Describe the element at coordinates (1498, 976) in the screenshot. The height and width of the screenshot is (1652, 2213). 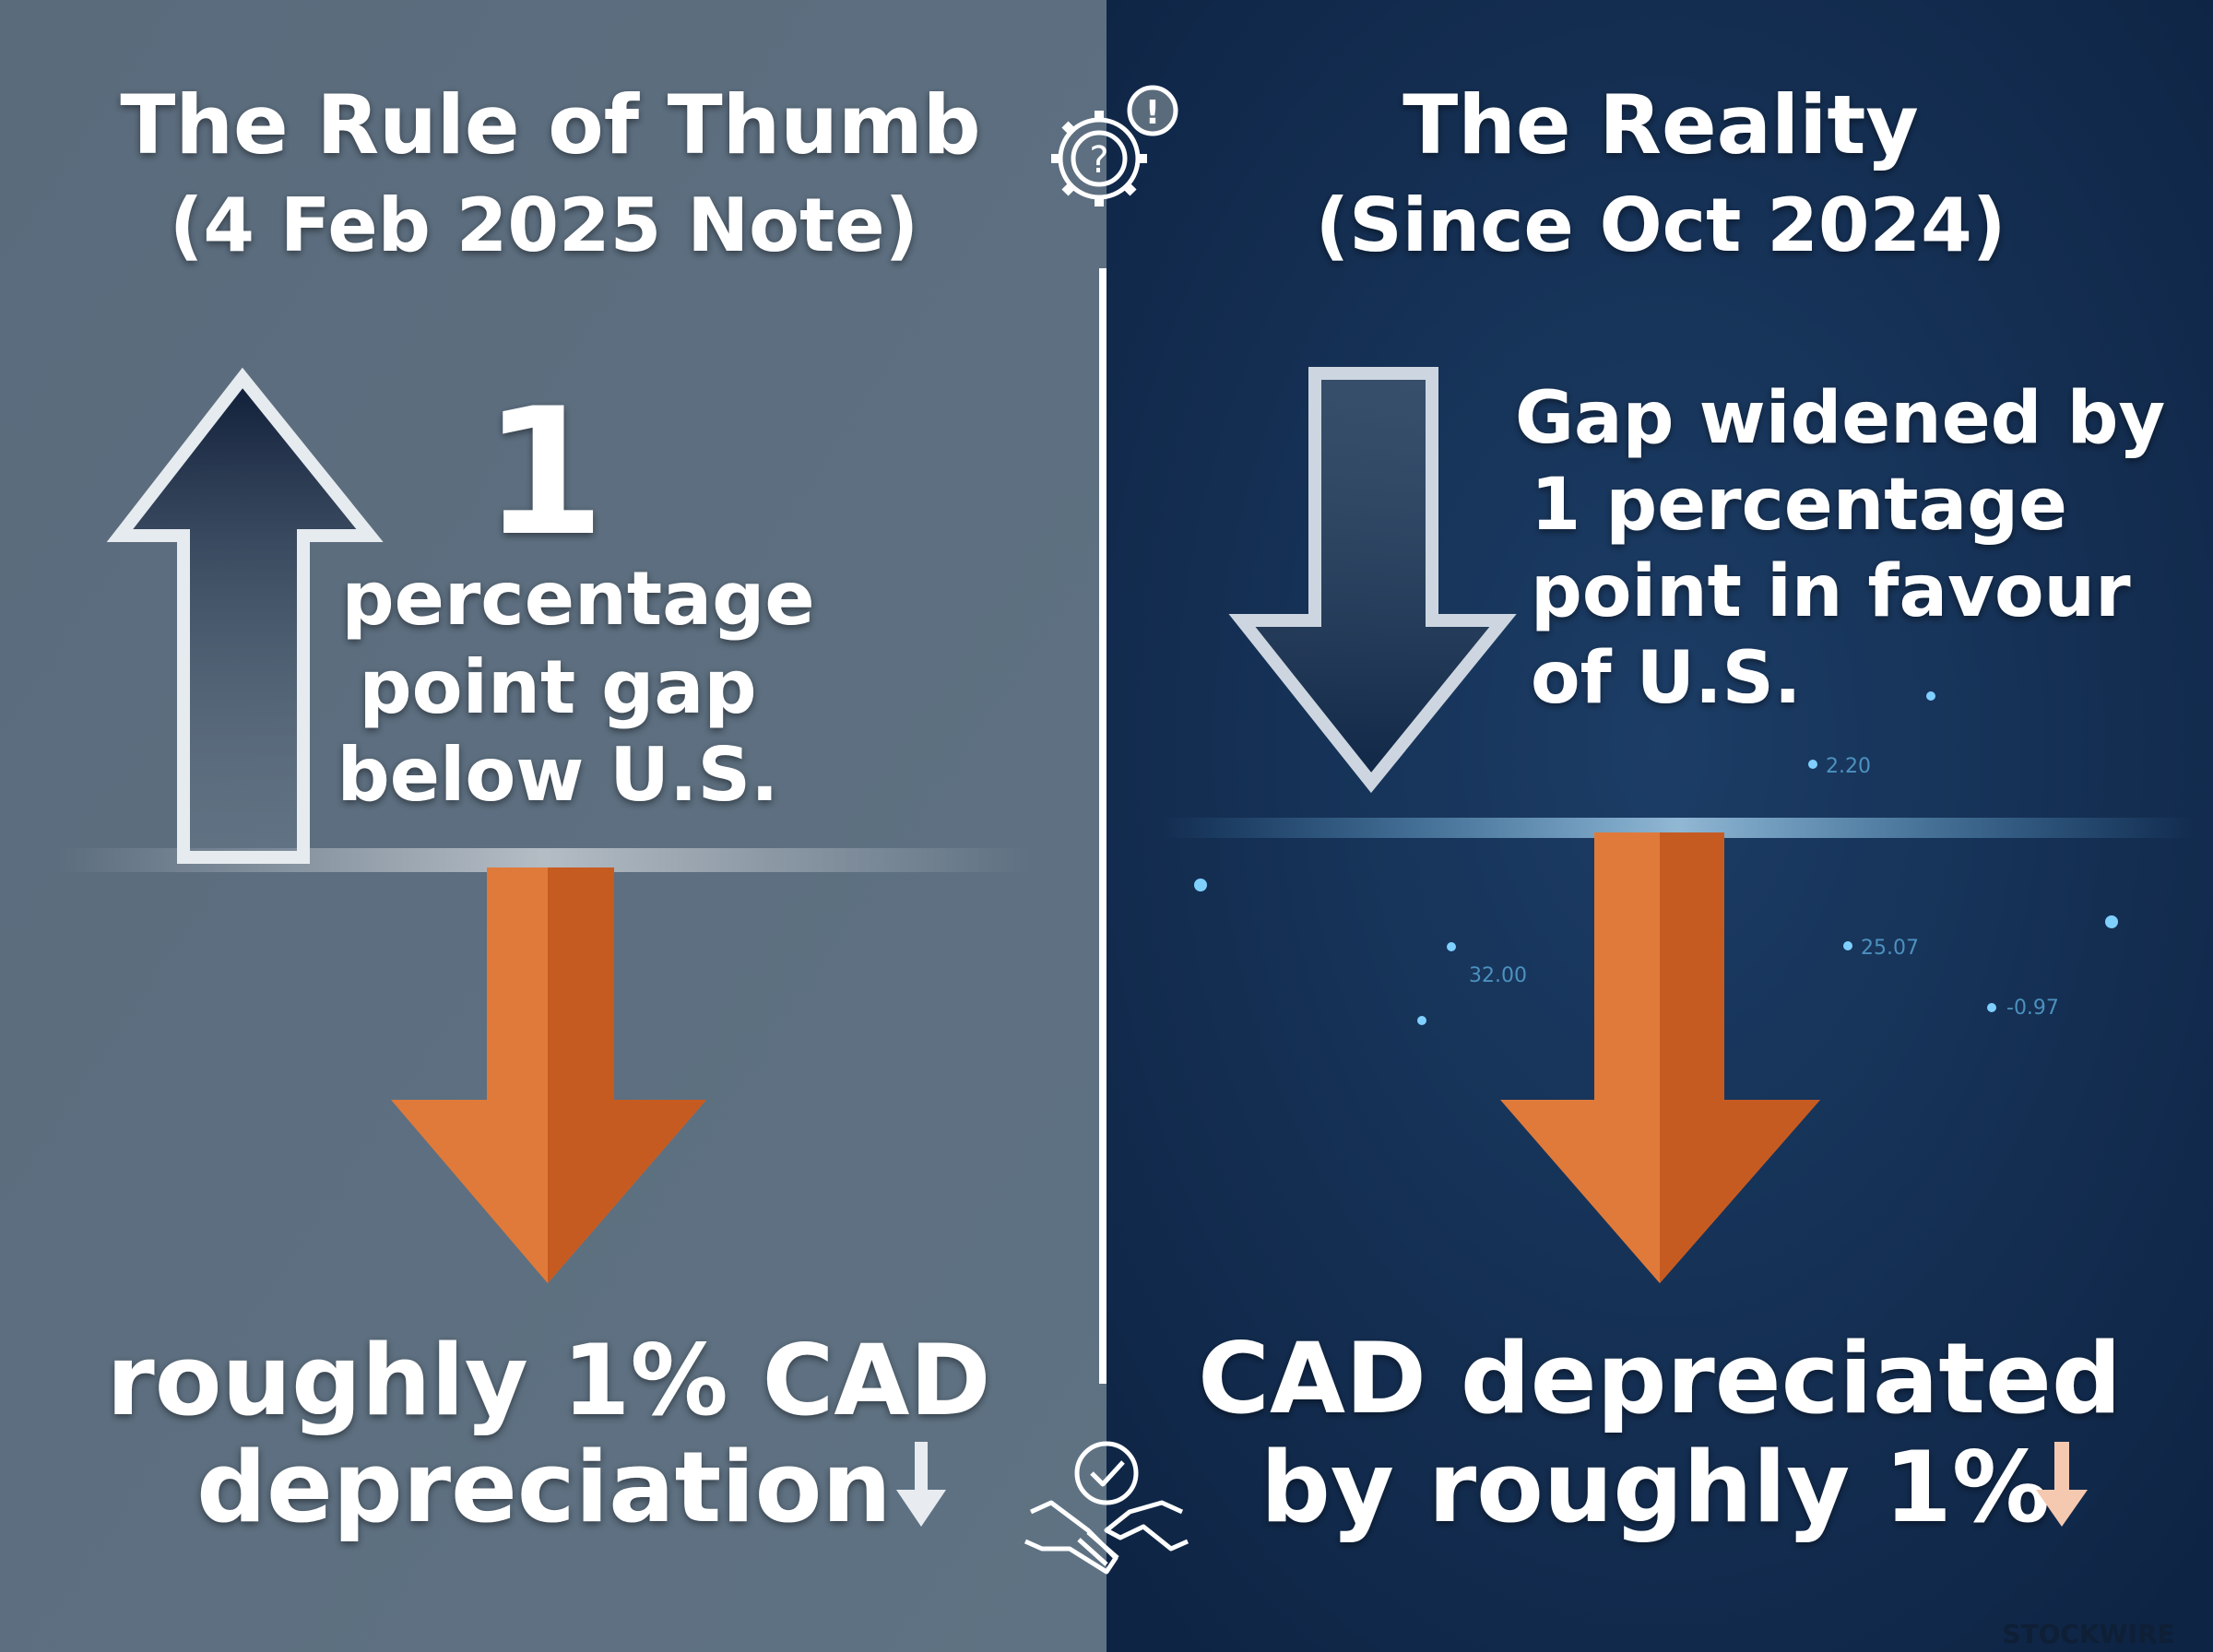
I see `background-number: 32.00` at that location.